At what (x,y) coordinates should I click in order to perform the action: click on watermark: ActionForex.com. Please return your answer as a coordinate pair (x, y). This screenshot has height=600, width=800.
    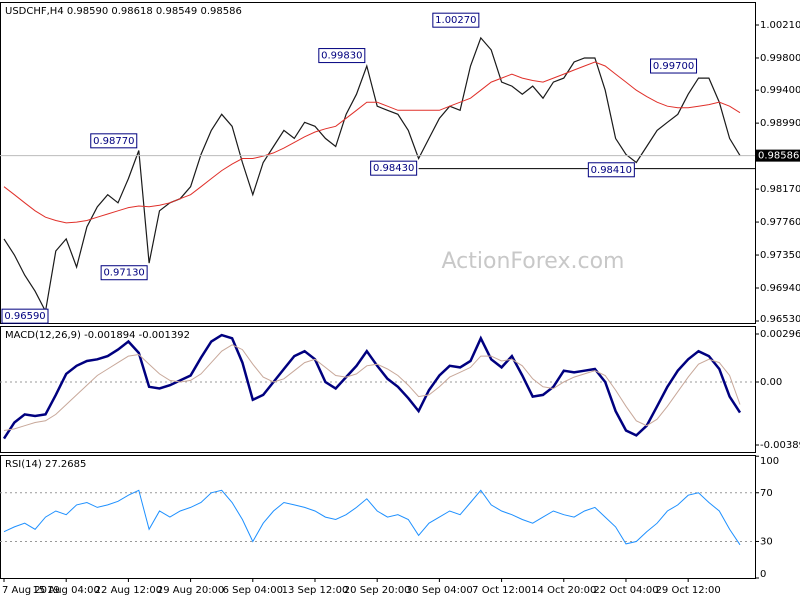
    Looking at the image, I should click on (533, 261).